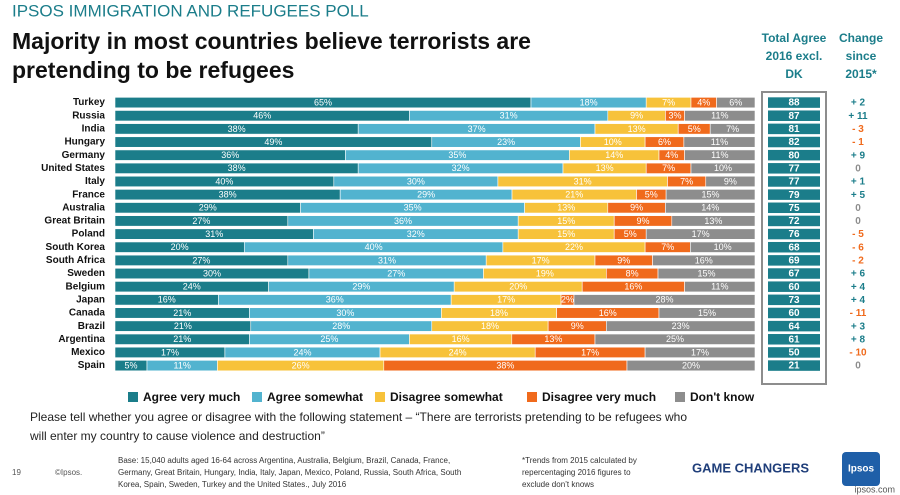 The height and width of the screenshot is (495, 900). I want to click on legend-label: Don't know, so click(722, 397).